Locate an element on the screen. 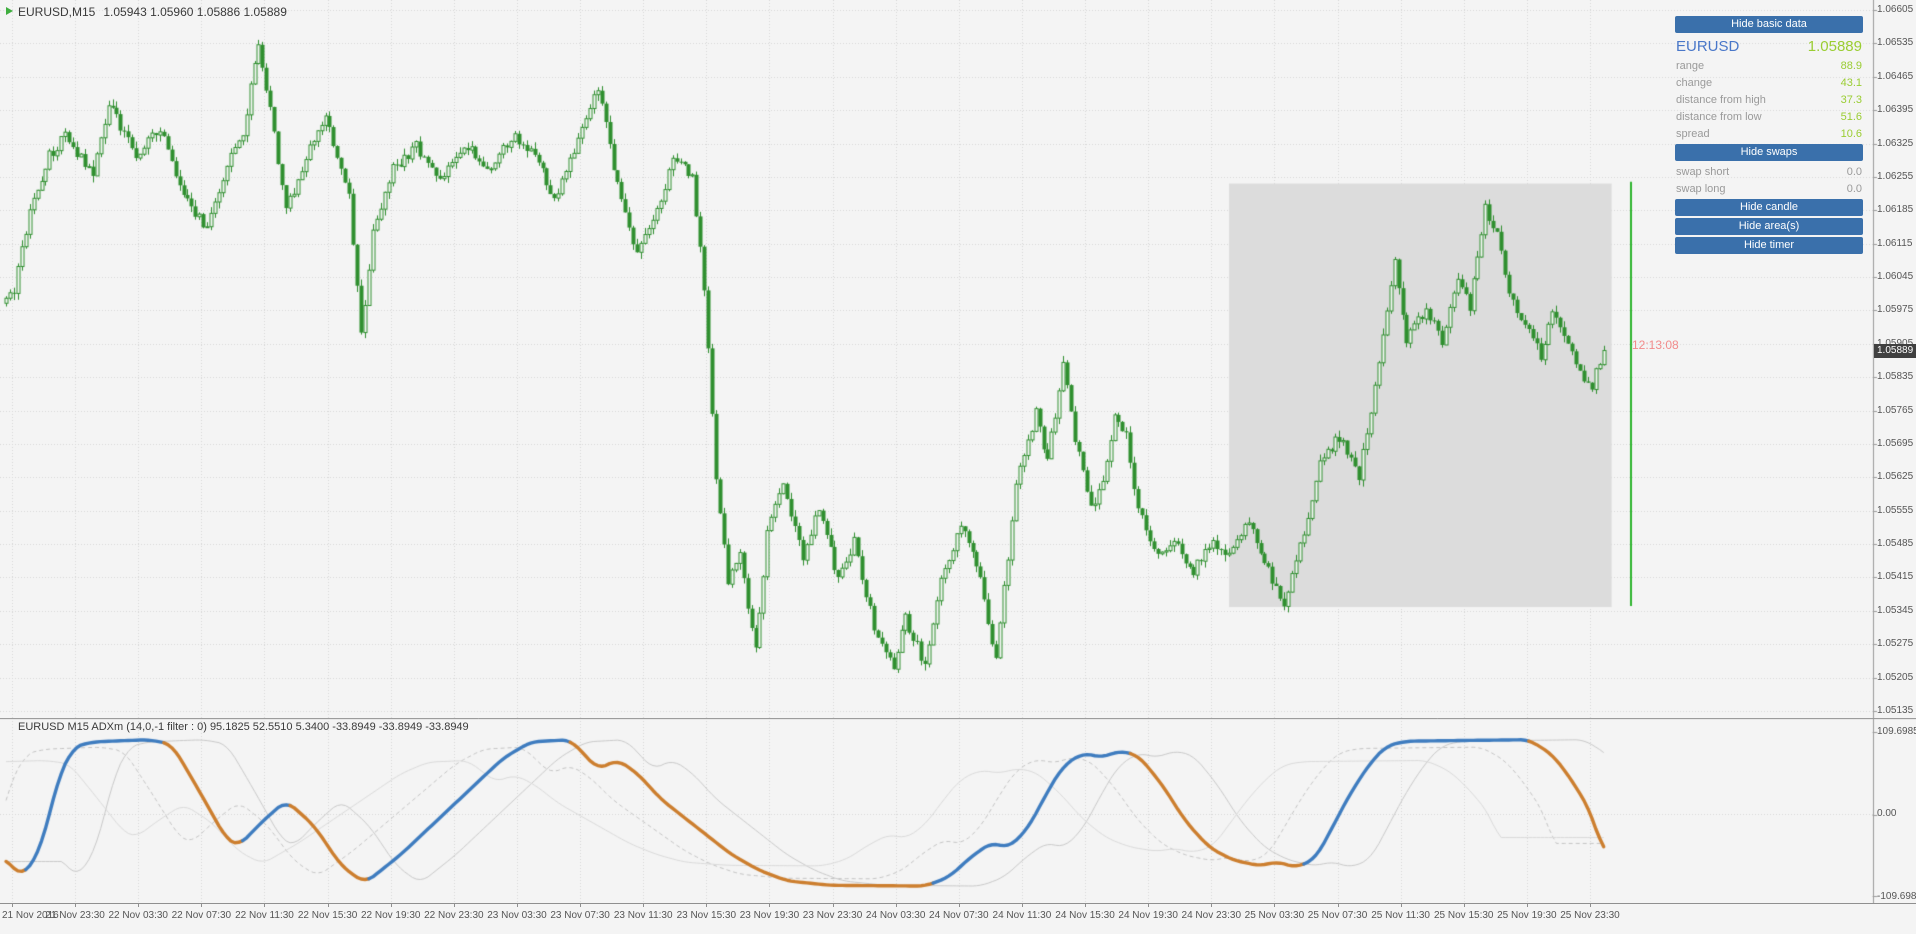 This screenshot has width=1916, height=934. row-value: 88.9 is located at coordinates (1851, 65).